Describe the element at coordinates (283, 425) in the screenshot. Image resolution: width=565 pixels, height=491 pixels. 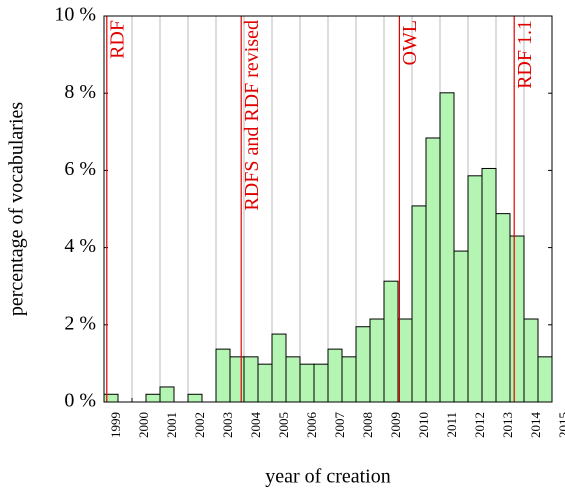
I see `x-tick-label: 2005` at that location.